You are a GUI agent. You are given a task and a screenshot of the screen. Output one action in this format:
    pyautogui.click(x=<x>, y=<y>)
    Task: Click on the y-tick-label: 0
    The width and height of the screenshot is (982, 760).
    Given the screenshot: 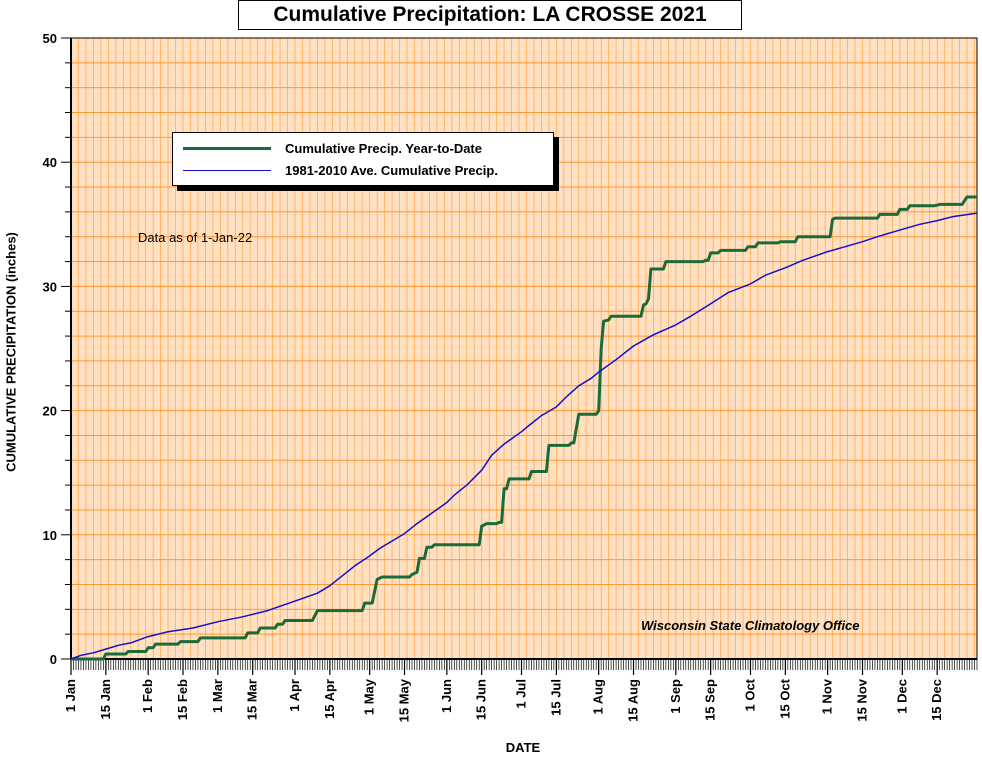 What is the action you would take?
    pyautogui.click(x=53, y=659)
    